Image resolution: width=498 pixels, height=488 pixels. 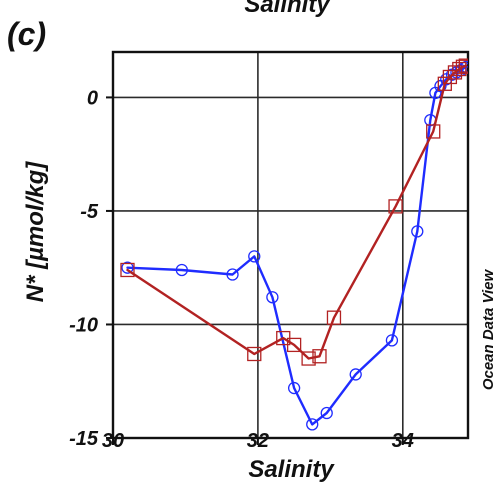 What do you see at coordinates (291, 469) in the screenshot?
I see `x-axis-title: Salinity` at bounding box center [291, 469].